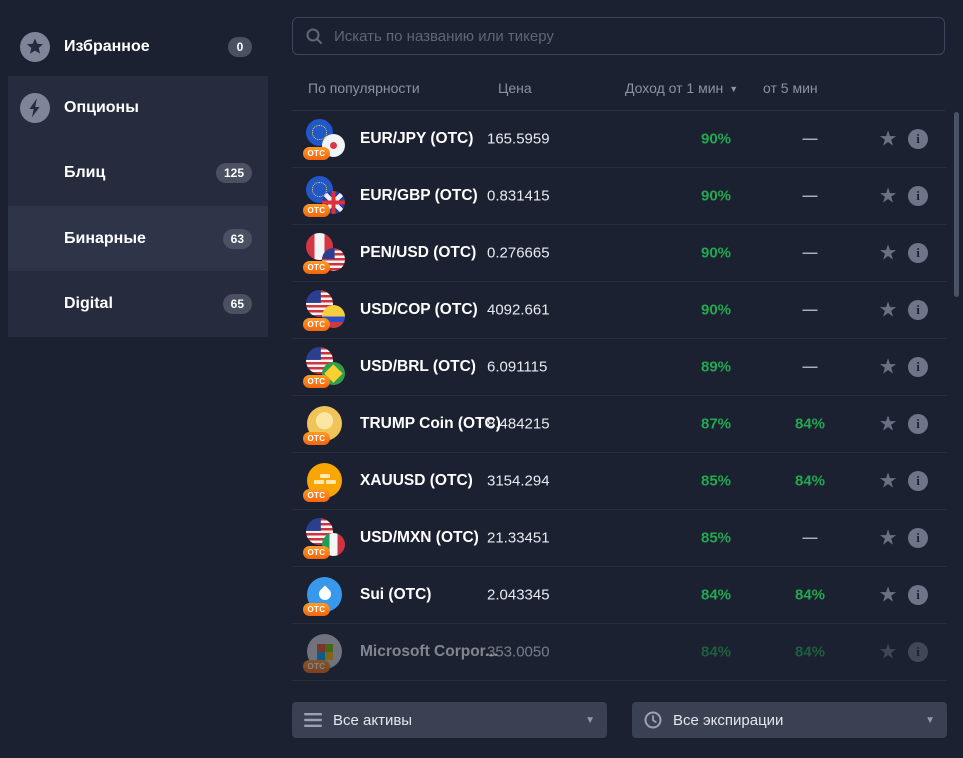 The image size is (963, 758). Describe the element at coordinates (418, 252) in the screenshot. I see `asset-name: PEN/USD (OTC)` at that location.